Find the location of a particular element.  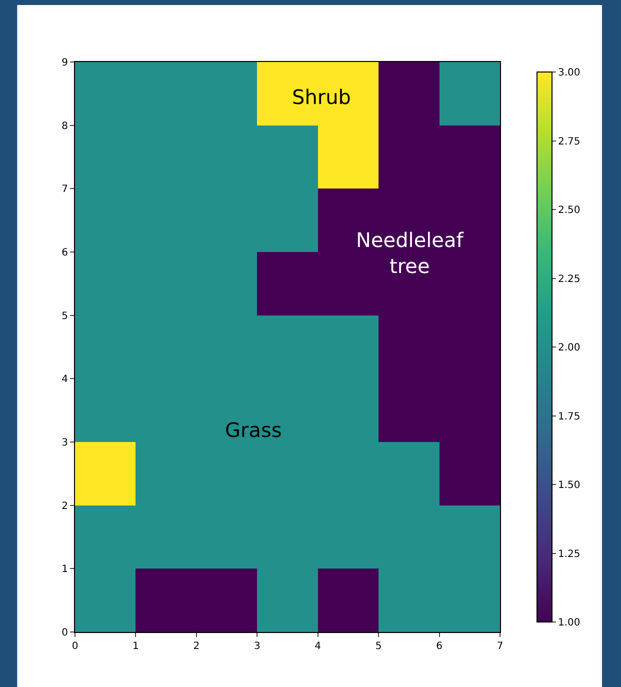

color-bar-label: 2.25 is located at coordinates (569, 279).